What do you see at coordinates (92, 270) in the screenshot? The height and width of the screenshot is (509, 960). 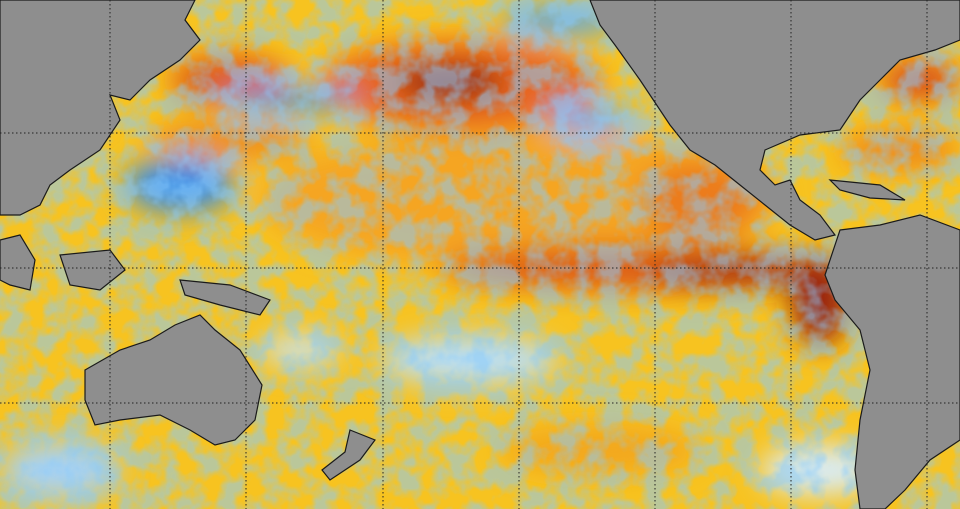 I see `borneo` at bounding box center [92, 270].